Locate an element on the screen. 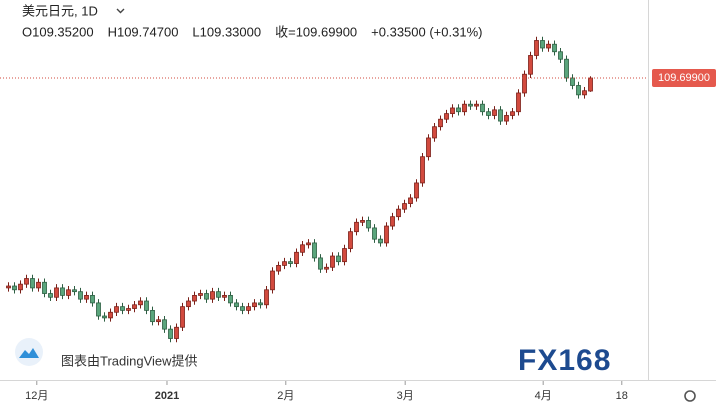 This screenshot has height=407, width=716. last-price-tag is located at coordinates (684, 78).